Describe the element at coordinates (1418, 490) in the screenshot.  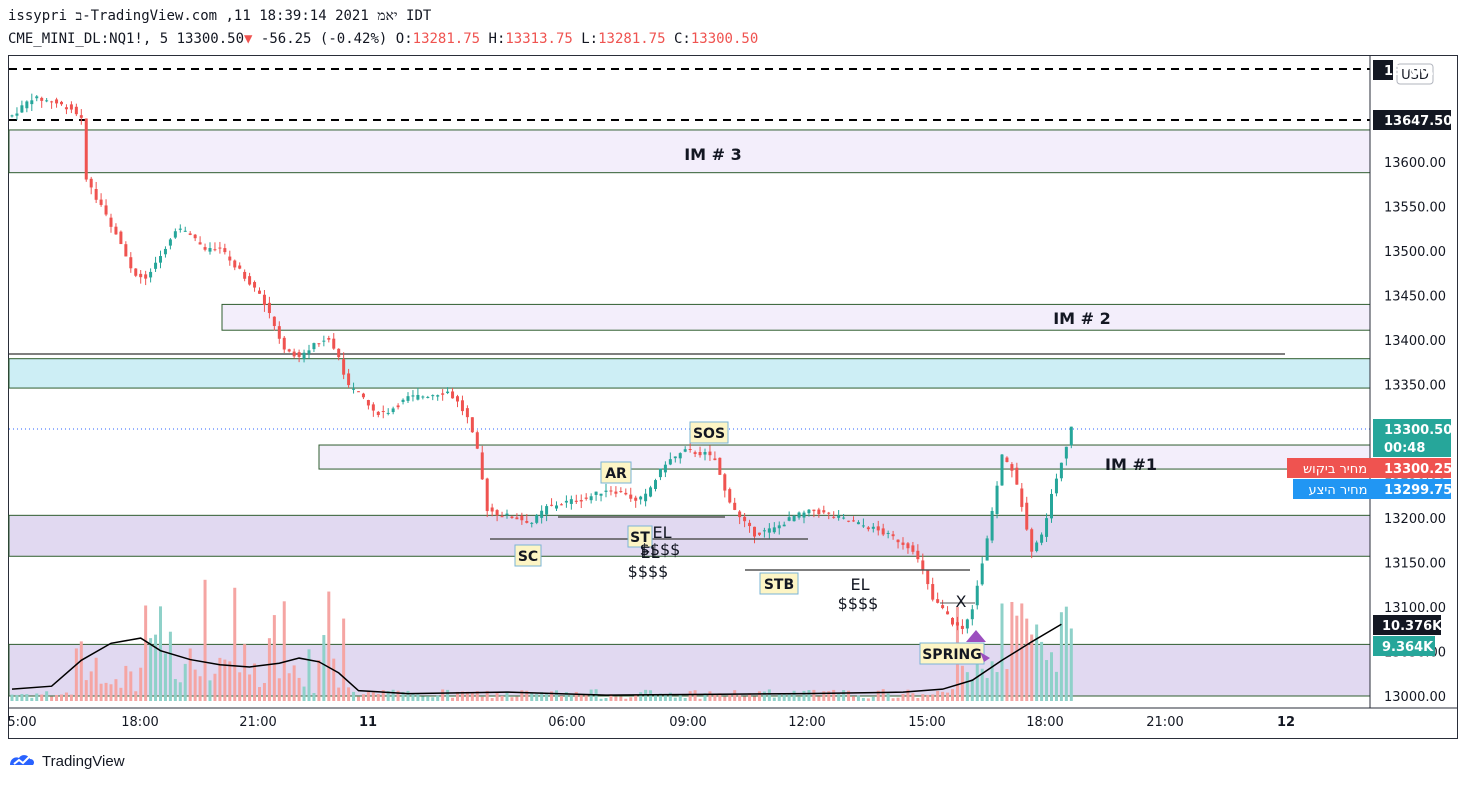
I see `badge-ask-text: 13299.75` at that location.